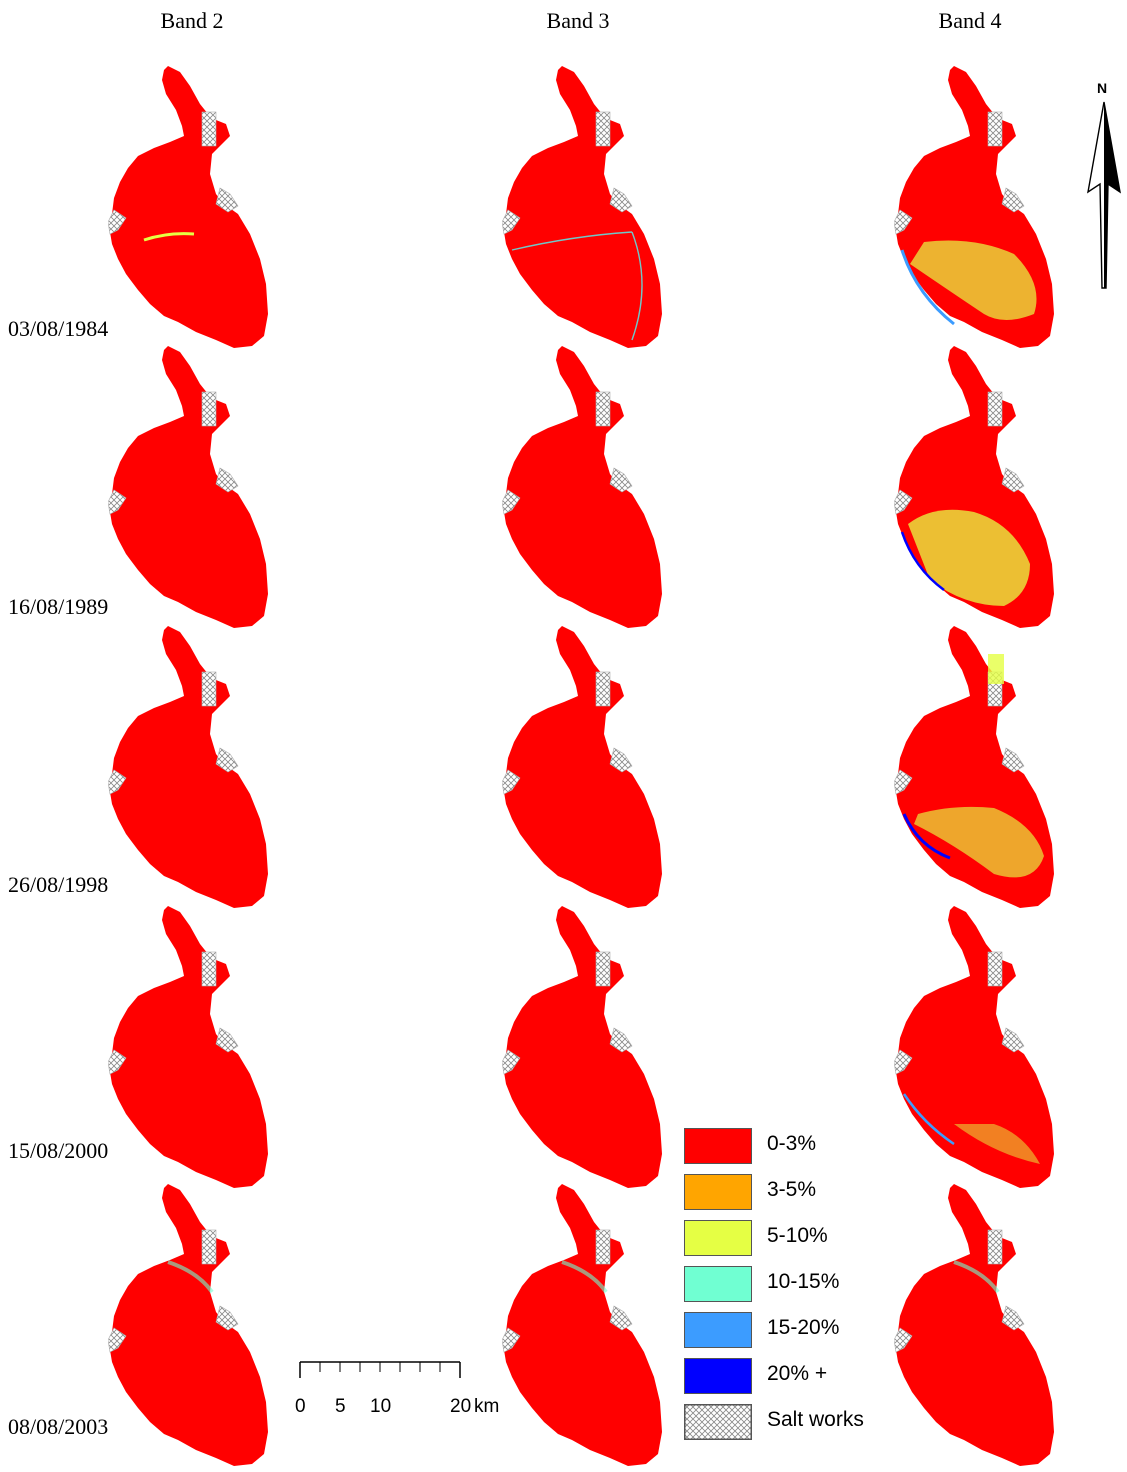 This screenshot has height=1472, width=1127. What do you see at coordinates (979, 1049) in the screenshot?
I see `map-band4-2000` at bounding box center [979, 1049].